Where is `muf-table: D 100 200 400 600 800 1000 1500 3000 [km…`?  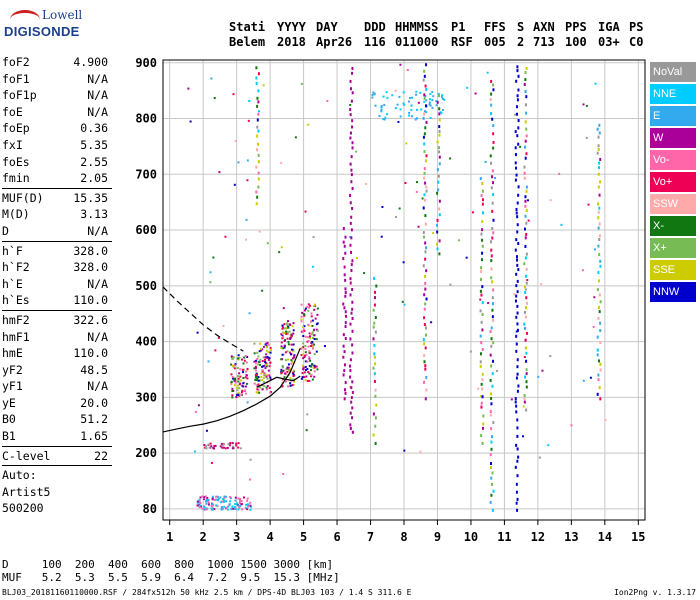 muf-table: D 100 200 400 600 800 1000 1500 3000 [km… is located at coordinates (171, 571).